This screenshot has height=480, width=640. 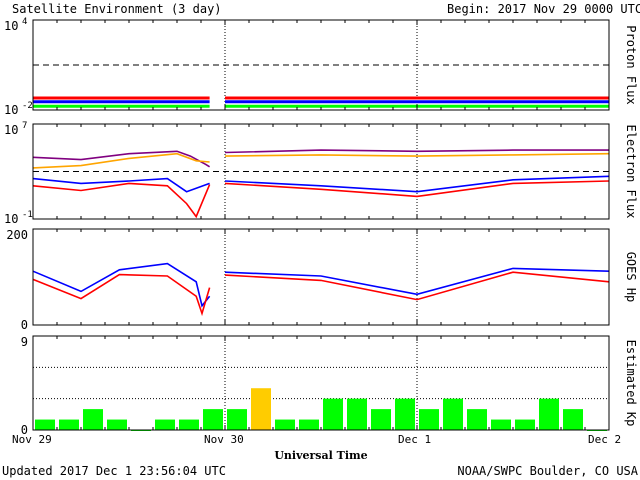 I want to click on proton-y-axis-label: Proton Flux, so click(x=631, y=64).